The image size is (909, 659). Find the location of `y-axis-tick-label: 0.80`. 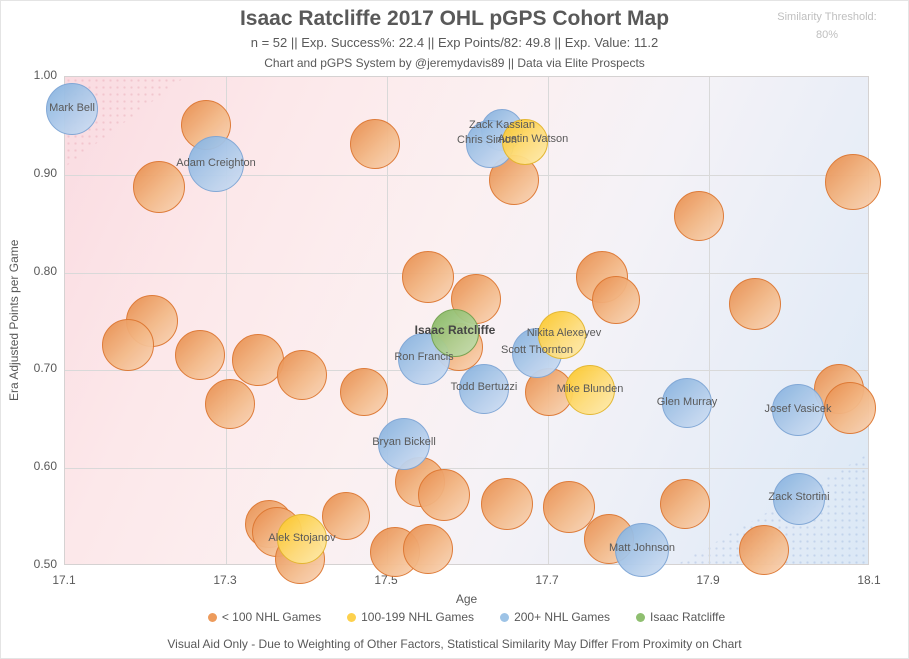

y-axis-tick-label: 0.80 is located at coordinates (45, 270).